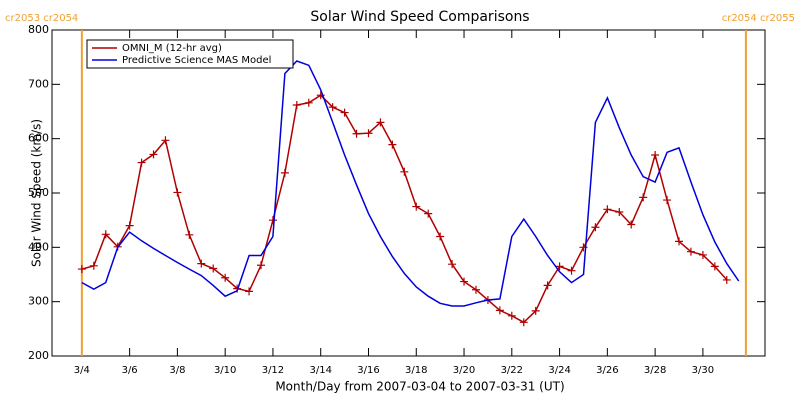 Image resolution: width=800 pixels, height=400 pixels. Describe the element at coordinates (758, 18) in the screenshot. I see `rotation-label: cr2054 cr2055` at that location.